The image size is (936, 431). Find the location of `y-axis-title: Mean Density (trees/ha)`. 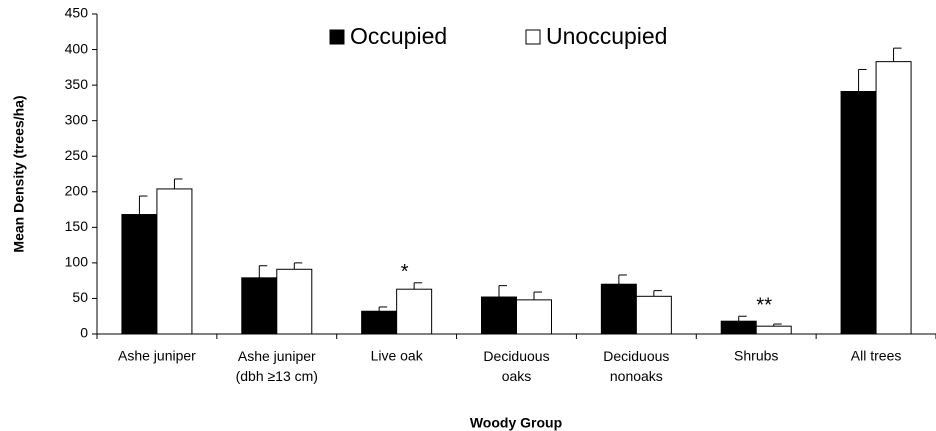

y-axis-title: Mean Density (trees/ha) is located at coordinates (19, 173).